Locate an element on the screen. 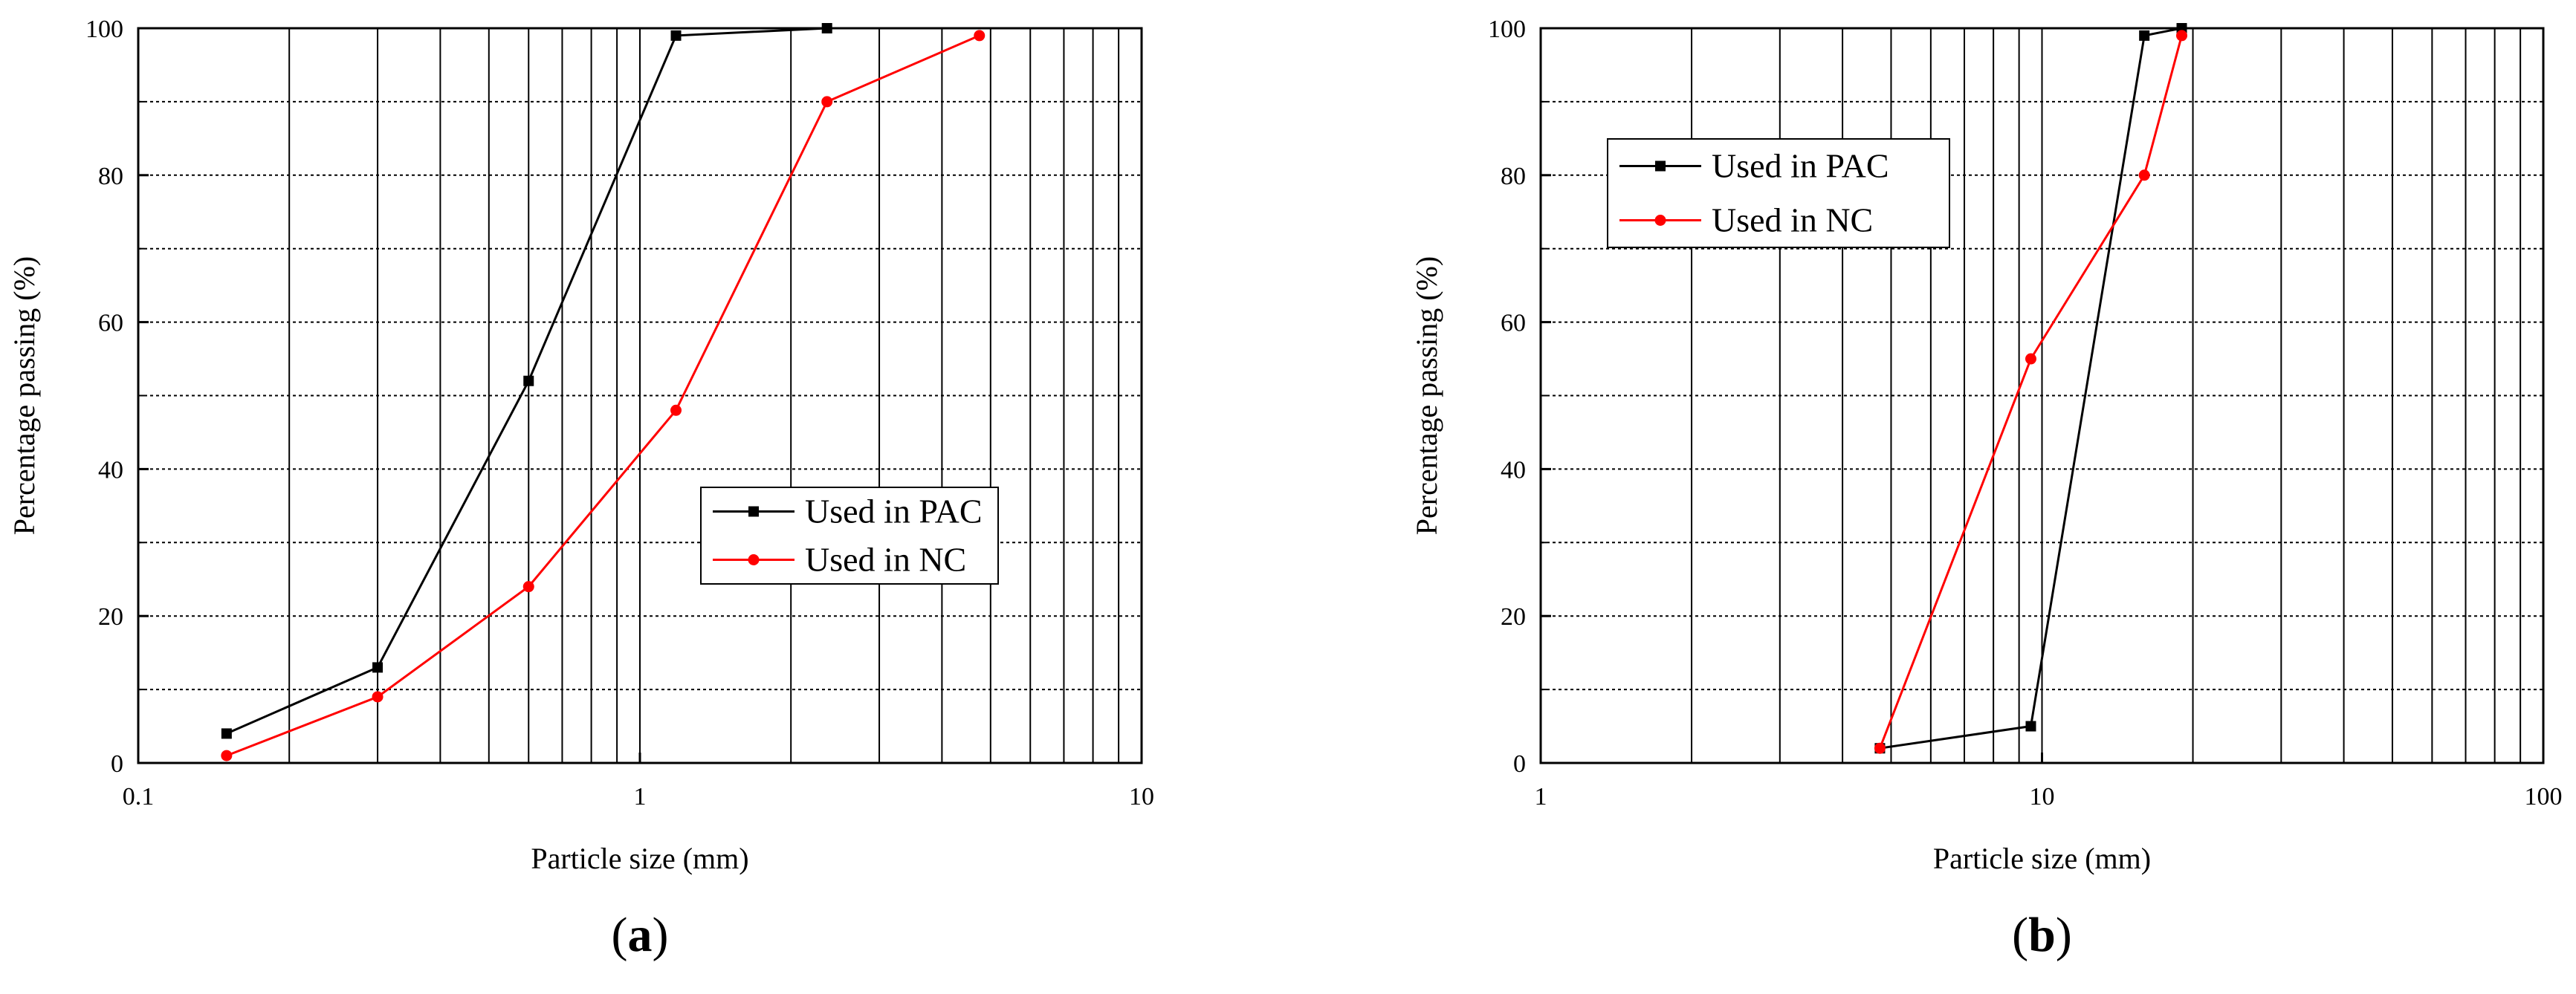  series-nc is located at coordinates (2031, 392).